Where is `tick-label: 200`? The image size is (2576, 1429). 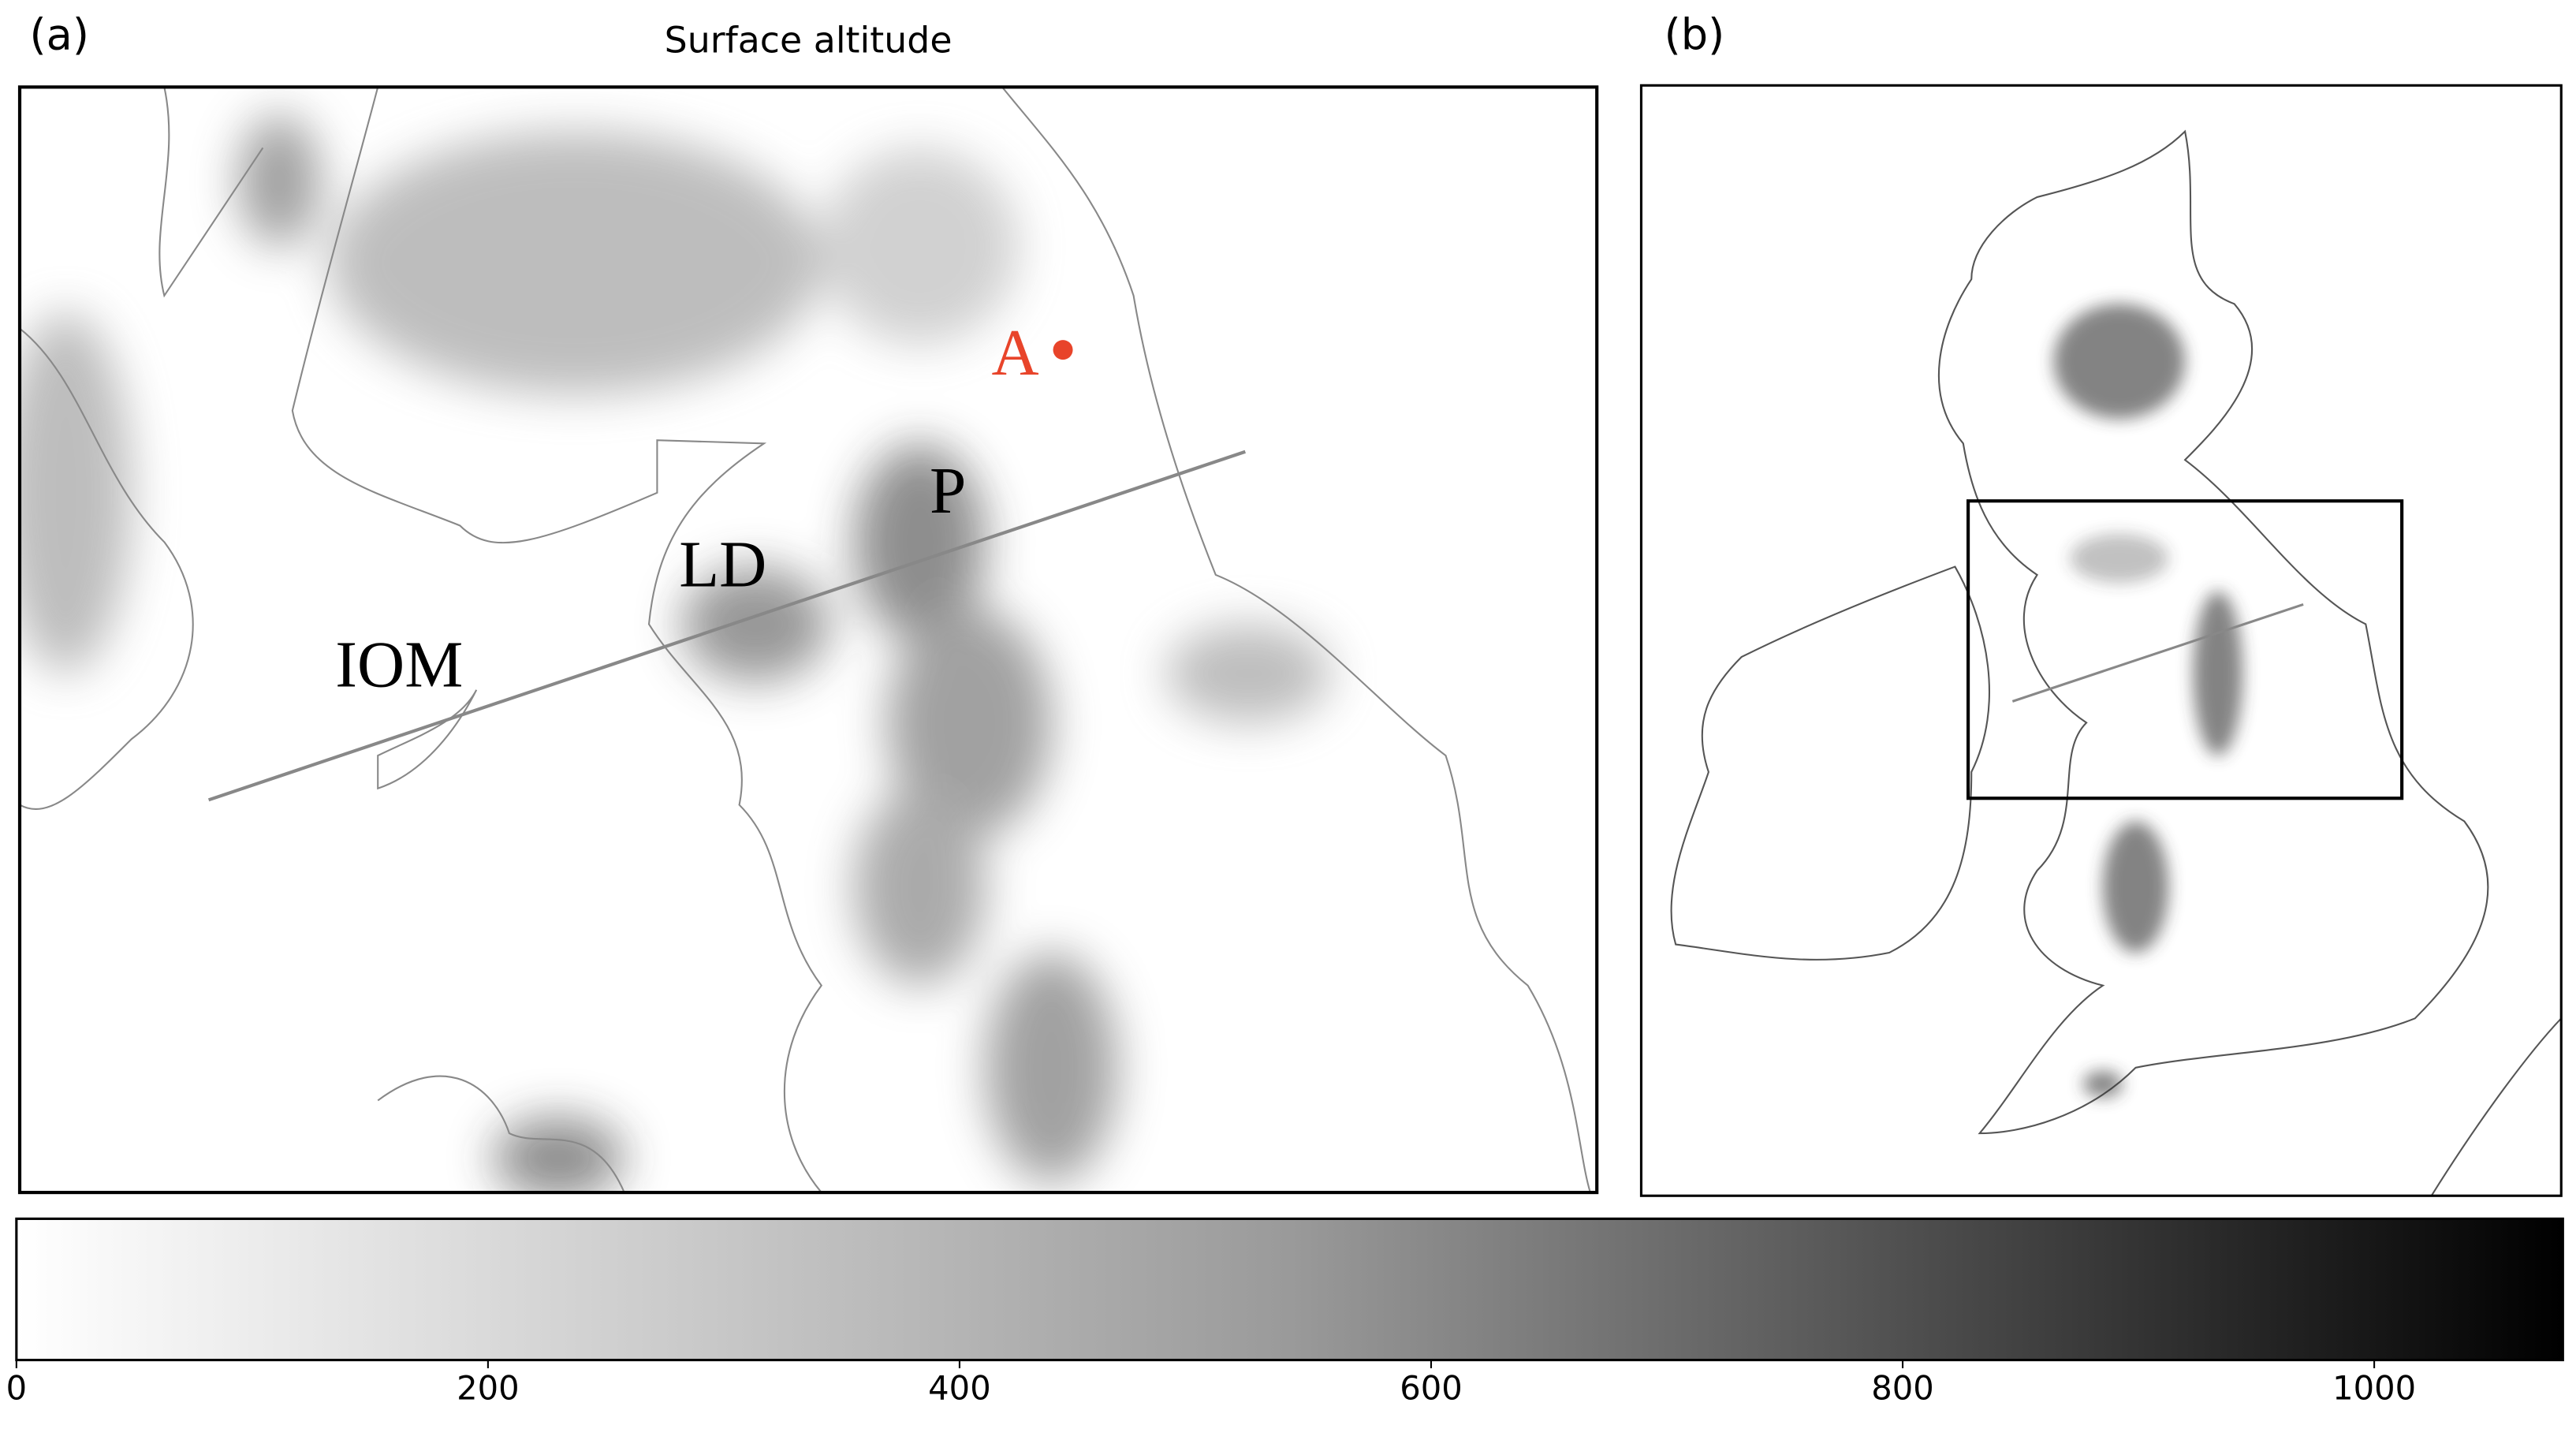
tick-label: 200 is located at coordinates (489, 1388).